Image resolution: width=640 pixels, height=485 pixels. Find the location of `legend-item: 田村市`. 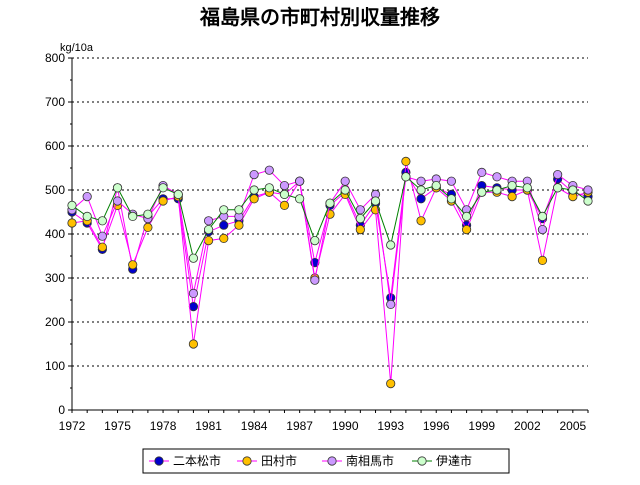

legend-item: 田村市 is located at coordinates (267, 460).